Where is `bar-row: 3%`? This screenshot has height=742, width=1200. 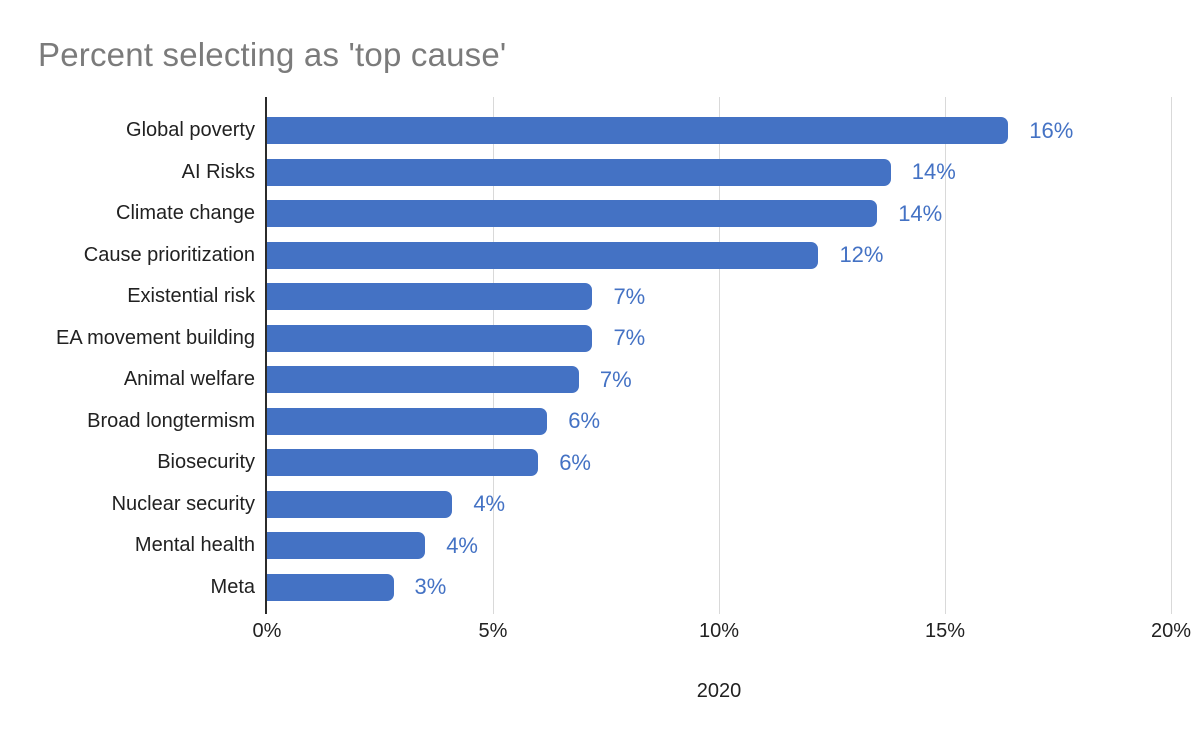 bar-row: 3% is located at coordinates (719, 588).